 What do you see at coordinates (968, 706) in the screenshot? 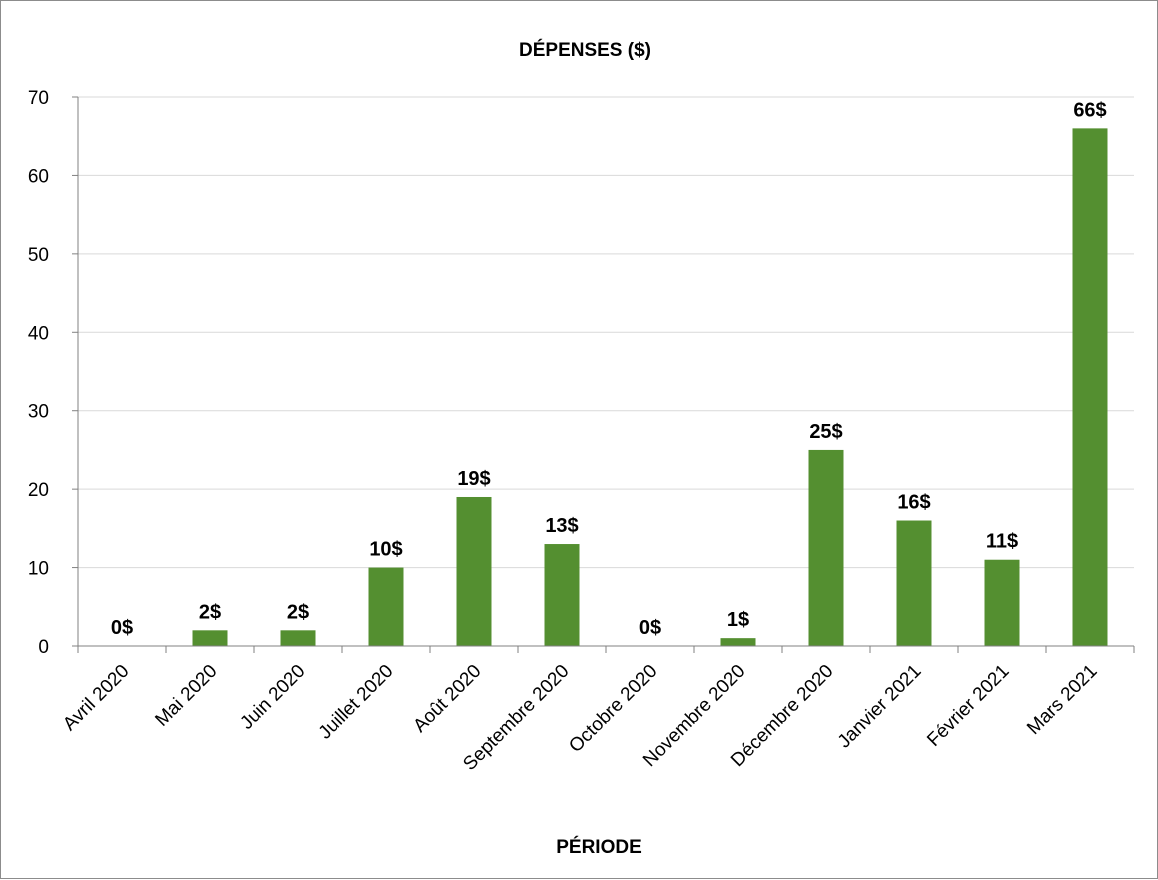
I see `x-tick-label: Février 2021` at bounding box center [968, 706].